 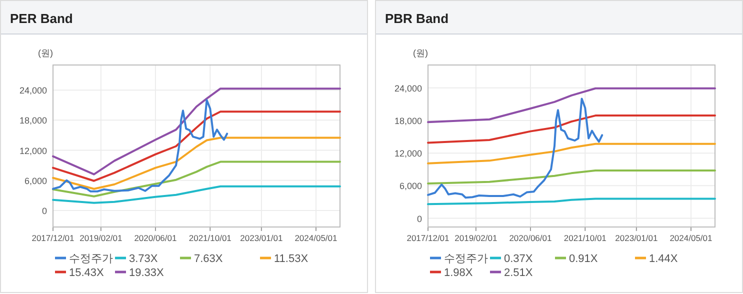 What do you see at coordinates (143, 259) in the screenshot?
I see `legend-label: 3.73X` at bounding box center [143, 259].